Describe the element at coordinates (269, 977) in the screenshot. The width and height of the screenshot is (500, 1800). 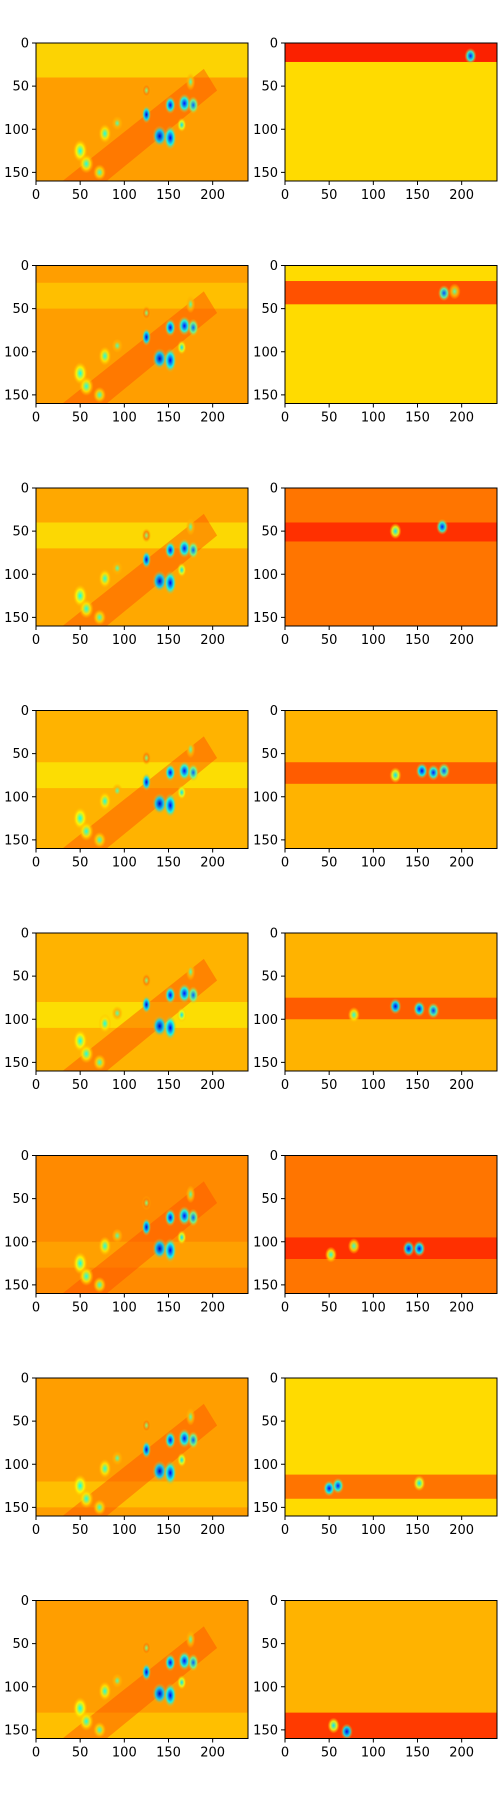
I see `right-axes-row-5-y-tick-label: 50` at that location.